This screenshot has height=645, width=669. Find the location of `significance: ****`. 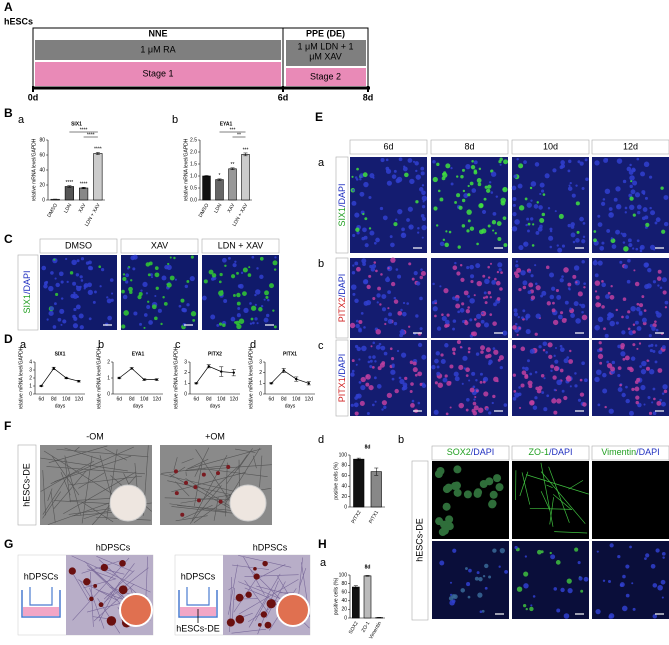

significance: **** is located at coordinates (69, 183).